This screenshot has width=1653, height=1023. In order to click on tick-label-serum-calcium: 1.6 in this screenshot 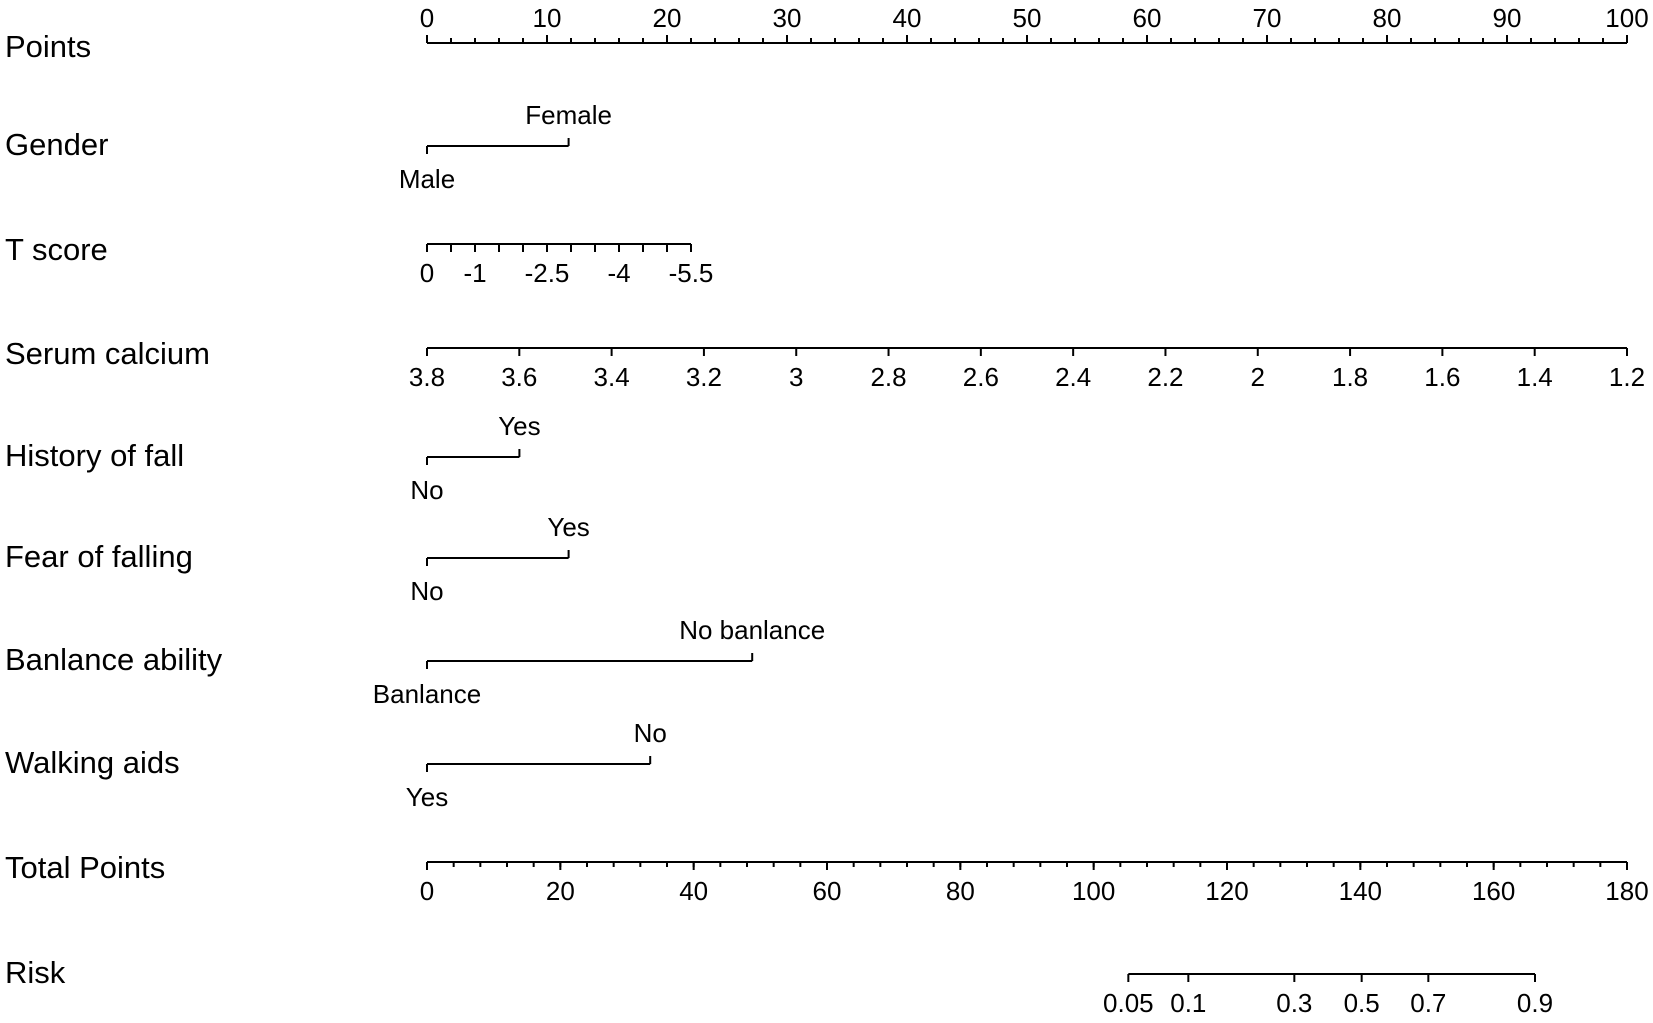, I will do `click(1442, 377)`.